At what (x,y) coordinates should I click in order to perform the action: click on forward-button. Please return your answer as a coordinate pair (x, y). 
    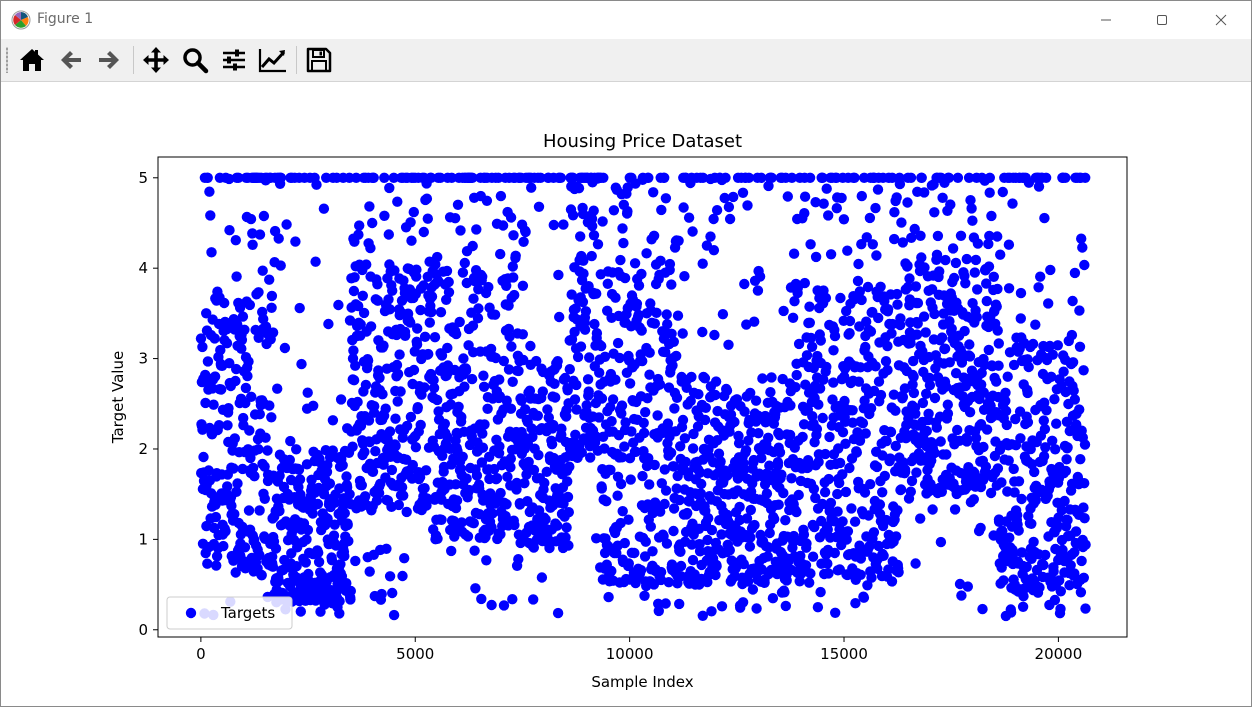
    Looking at the image, I should click on (109, 60).